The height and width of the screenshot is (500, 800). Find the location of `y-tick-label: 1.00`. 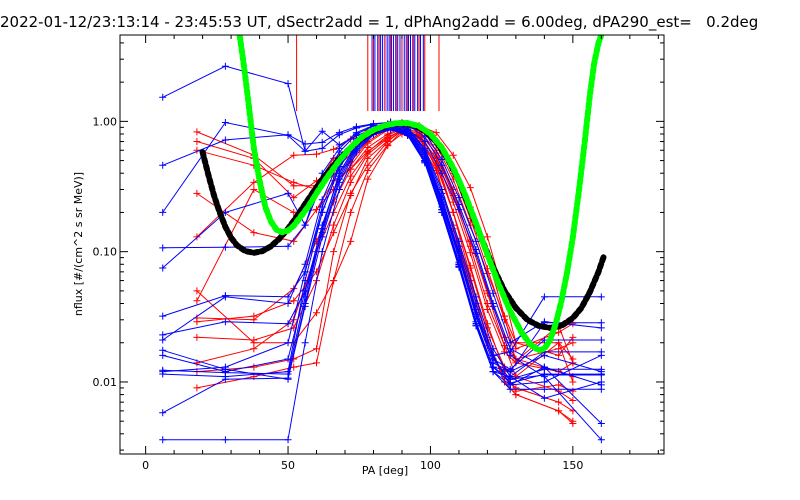

y-tick-label: 1.00 is located at coordinates (105, 121).